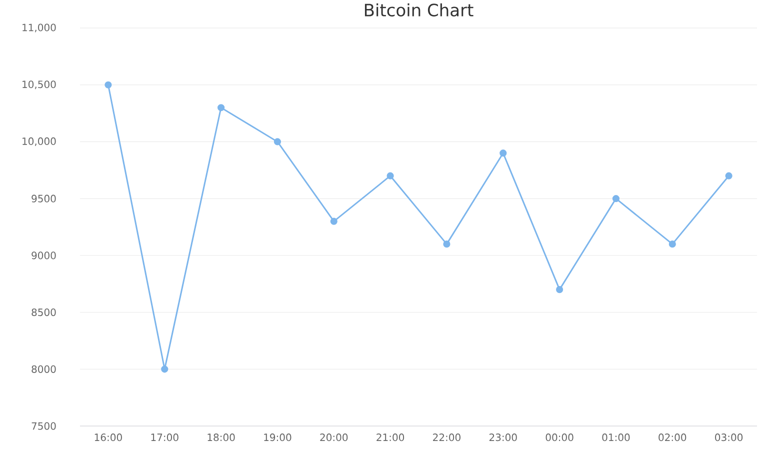 This screenshot has height=456, width=770. I want to click on x-tick-label: 01:00, so click(616, 438).